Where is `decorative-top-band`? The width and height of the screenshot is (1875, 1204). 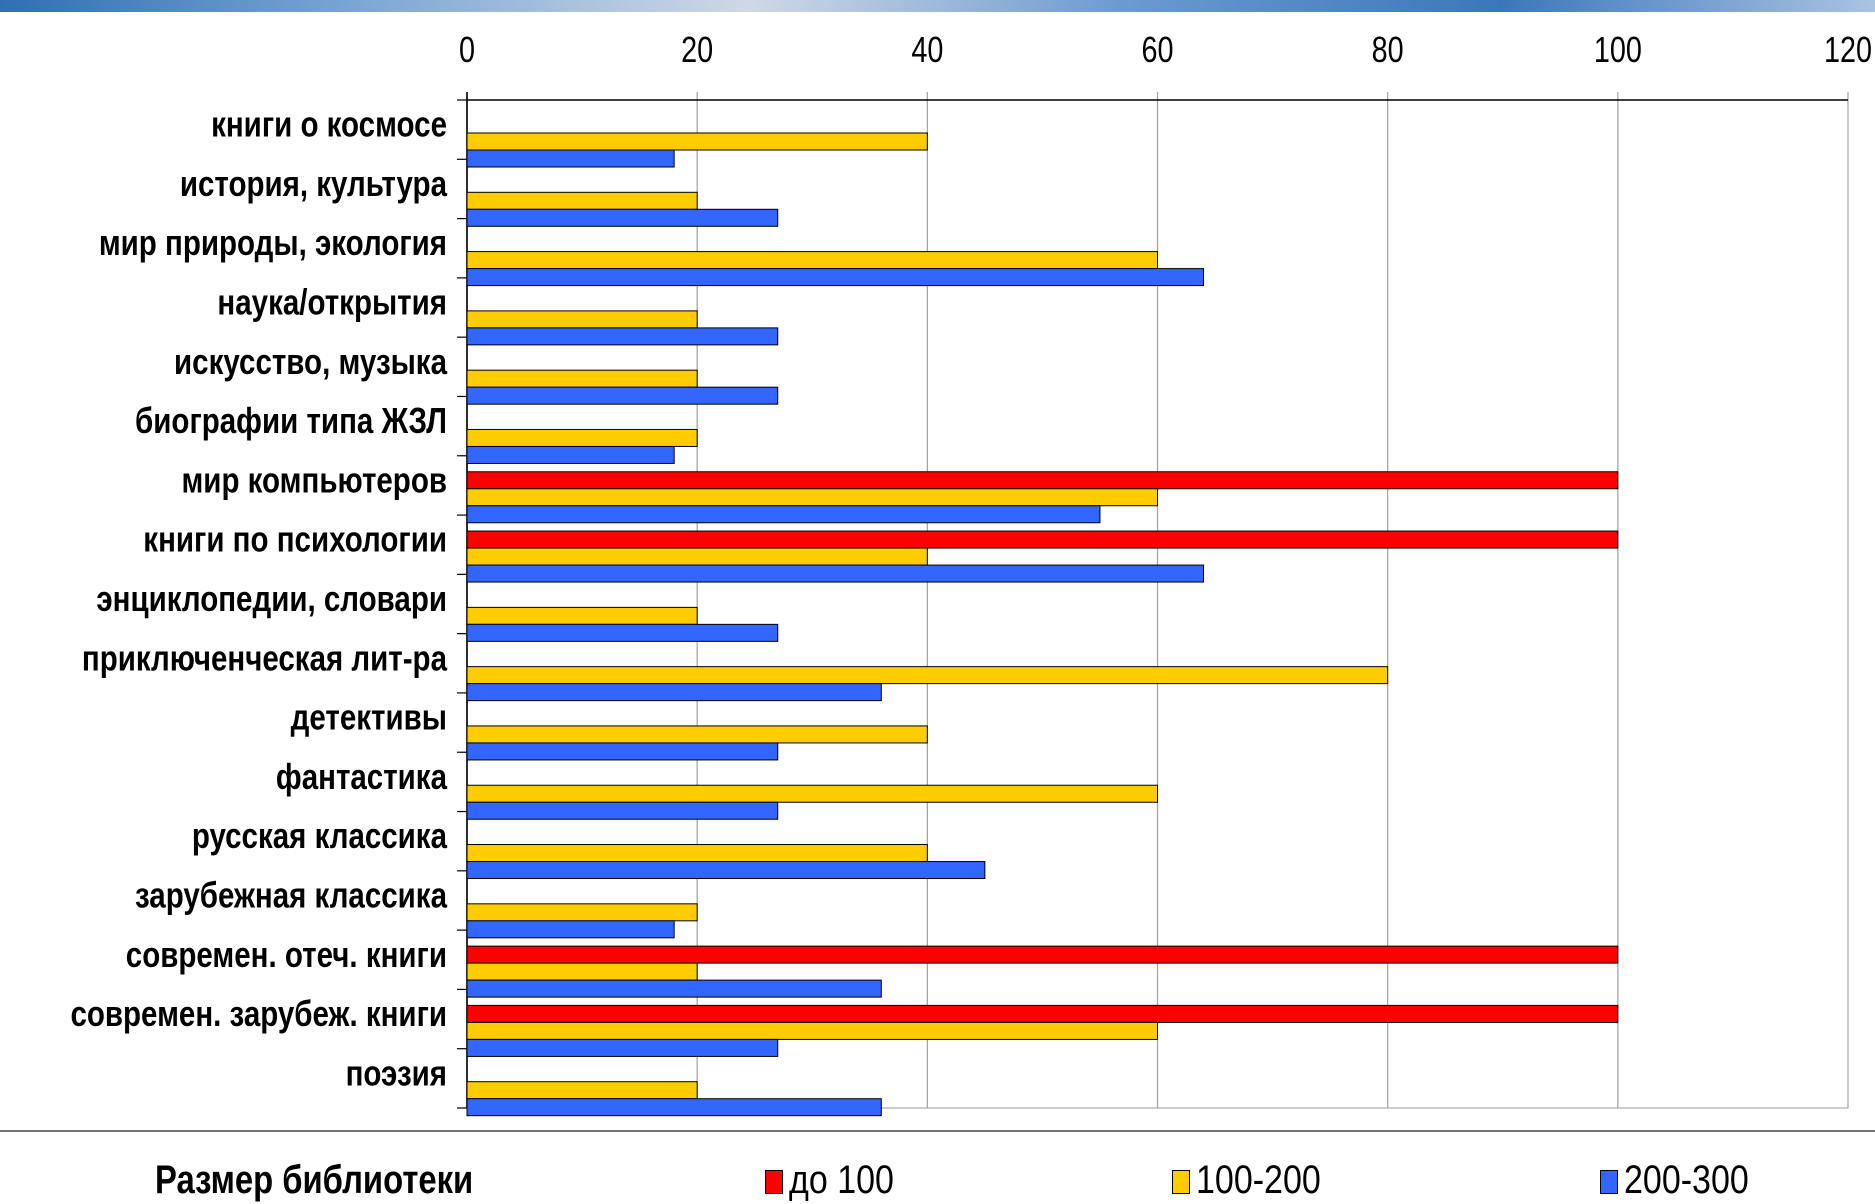 decorative-top-band is located at coordinates (937, 6).